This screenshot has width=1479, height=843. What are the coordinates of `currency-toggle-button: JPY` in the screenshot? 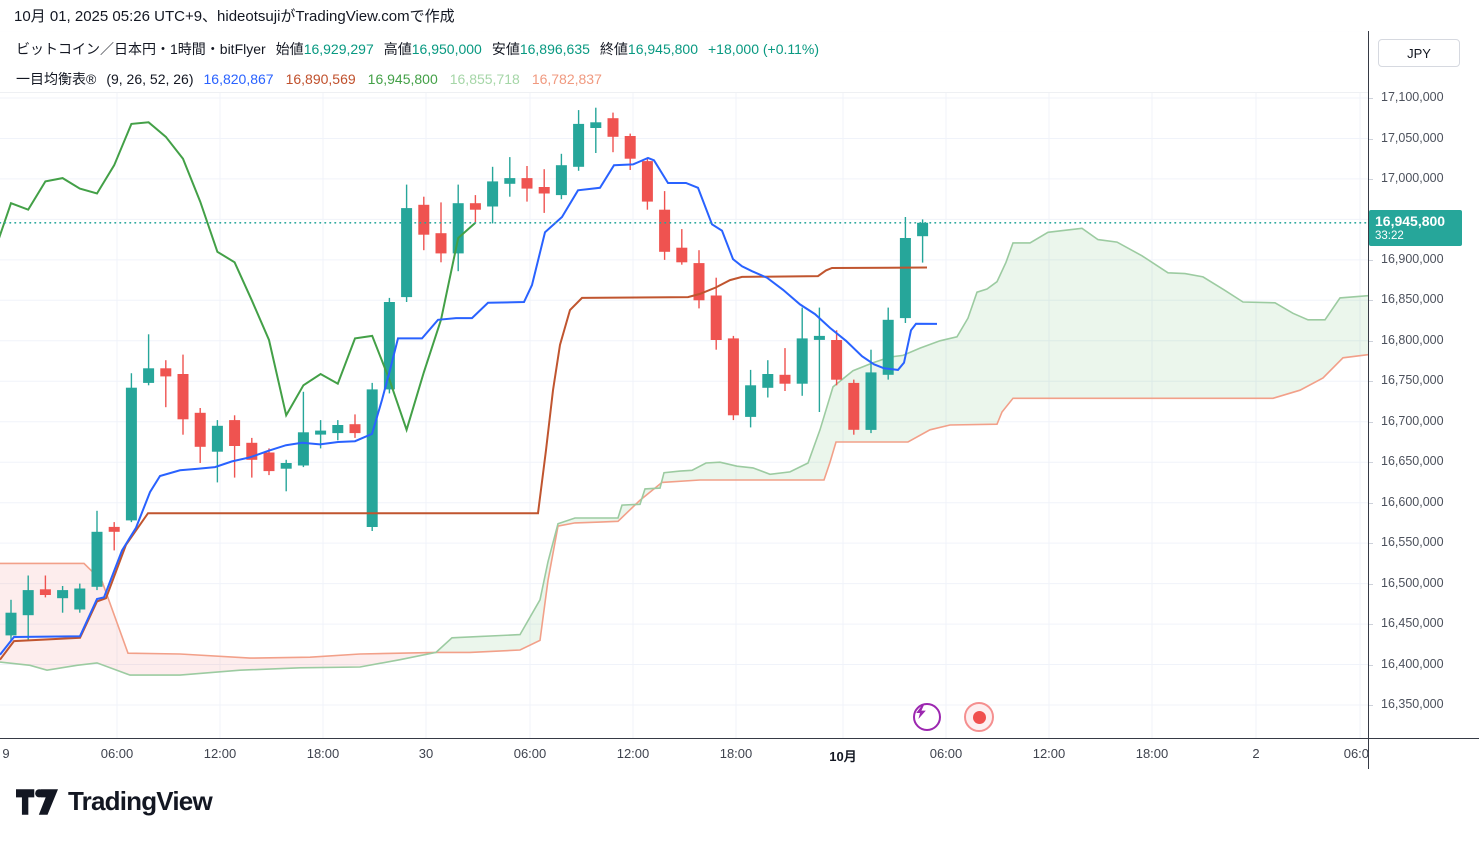 It's located at (1419, 53).